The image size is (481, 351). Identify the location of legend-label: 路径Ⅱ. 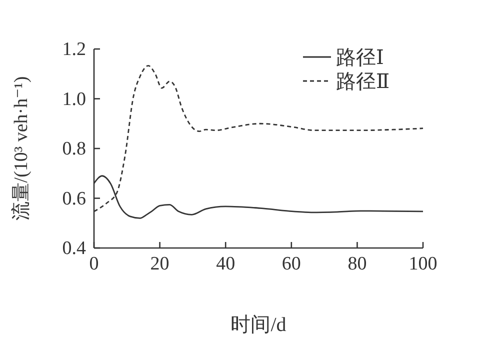
(363, 82).